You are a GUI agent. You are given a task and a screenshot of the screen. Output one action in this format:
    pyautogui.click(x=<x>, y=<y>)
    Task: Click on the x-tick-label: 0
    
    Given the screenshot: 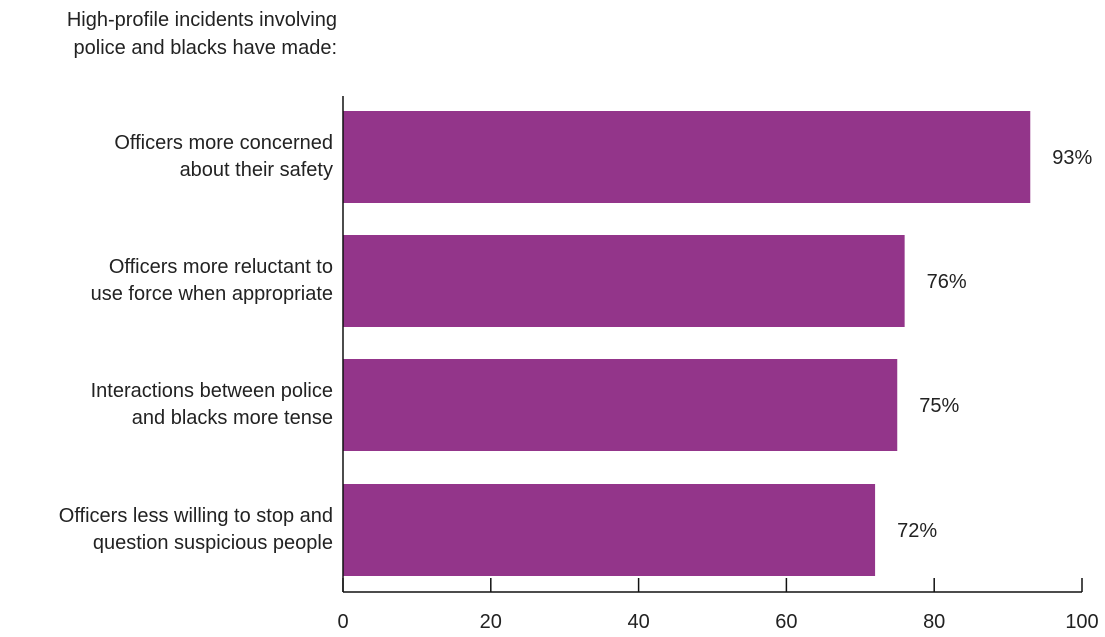 What is the action you would take?
    pyautogui.click(x=342, y=622)
    